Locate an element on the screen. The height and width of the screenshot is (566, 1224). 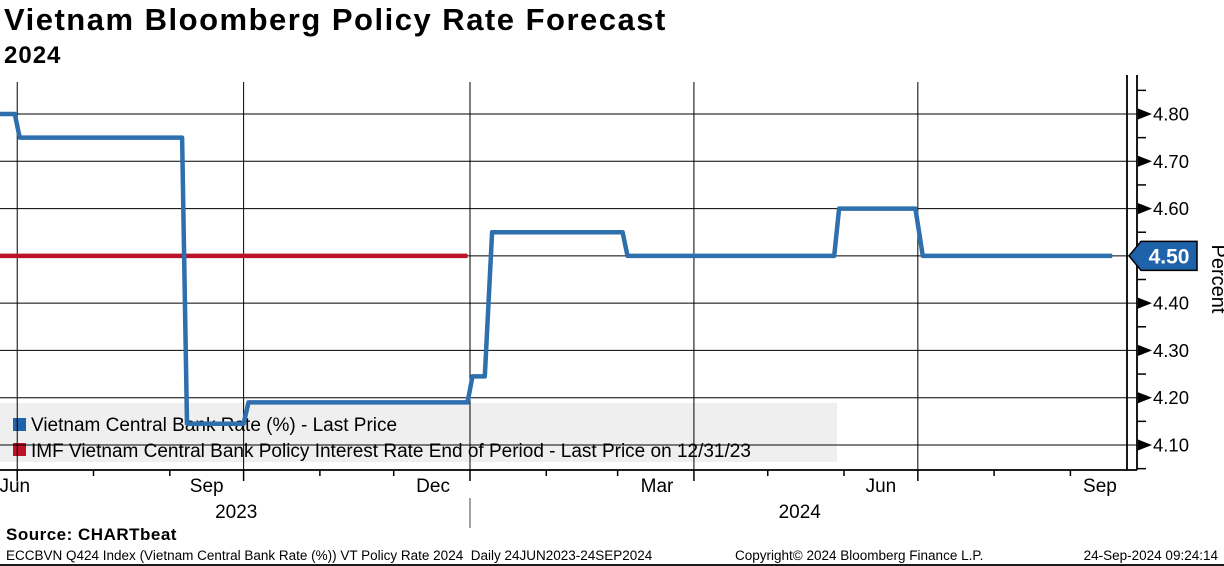
y-axis: 4.10 4.20 4.30 4.40 4.50 4.60 4.70 4.80 is located at coordinates (1163, 279).